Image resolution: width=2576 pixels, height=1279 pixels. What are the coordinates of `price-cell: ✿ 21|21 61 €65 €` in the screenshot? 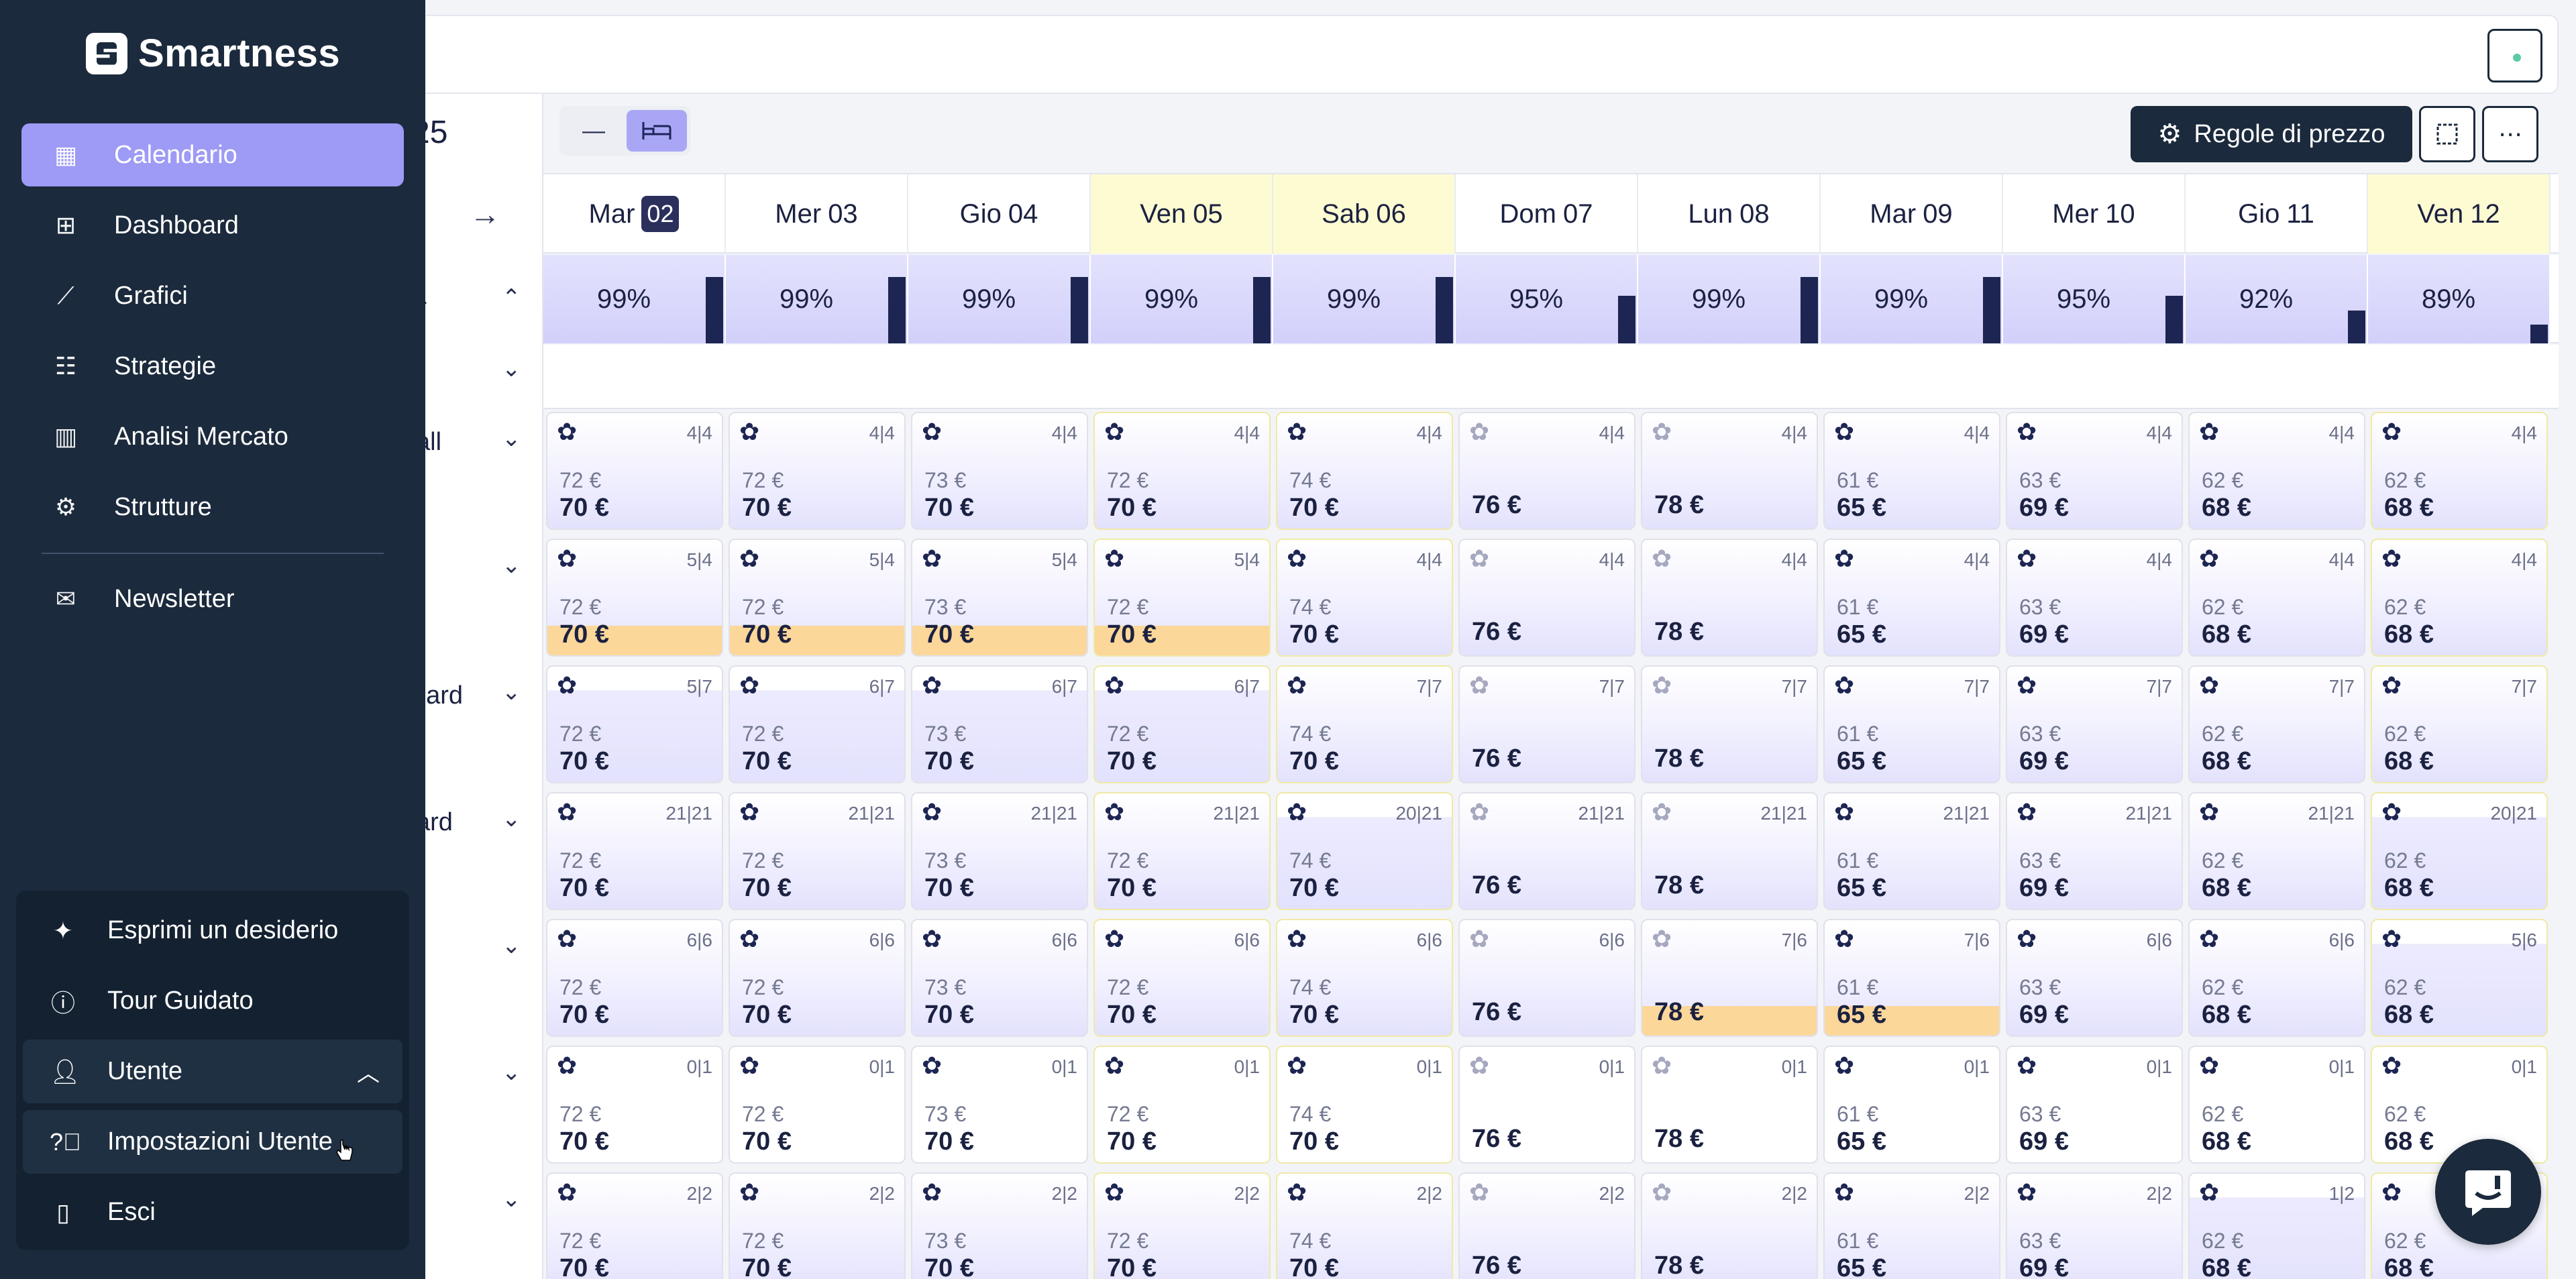 It's located at (1911, 851).